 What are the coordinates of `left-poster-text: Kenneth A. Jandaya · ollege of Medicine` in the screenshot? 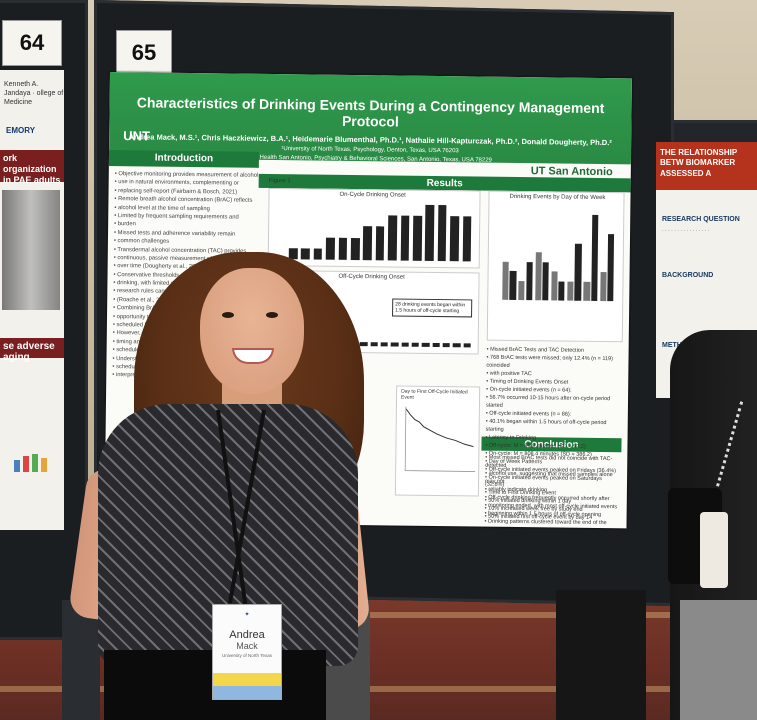 It's located at (34, 94).